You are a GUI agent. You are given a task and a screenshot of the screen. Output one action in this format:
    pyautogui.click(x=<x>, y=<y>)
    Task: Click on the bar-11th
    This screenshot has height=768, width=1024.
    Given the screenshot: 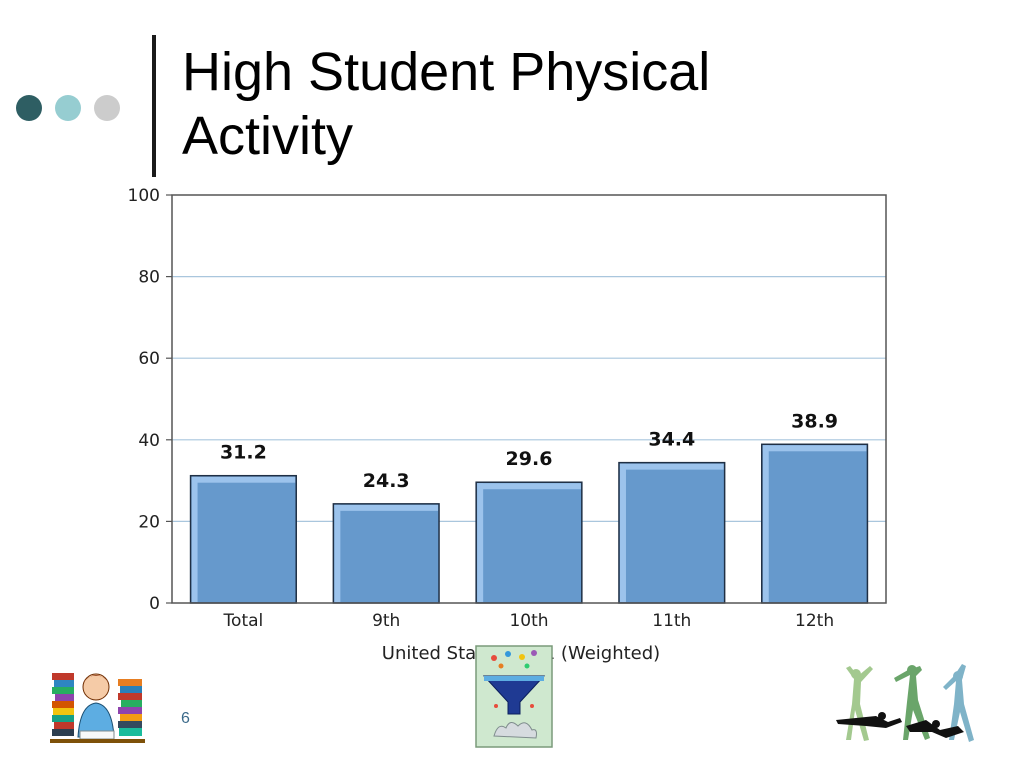 What is the action you would take?
    pyautogui.click(x=672, y=532)
    